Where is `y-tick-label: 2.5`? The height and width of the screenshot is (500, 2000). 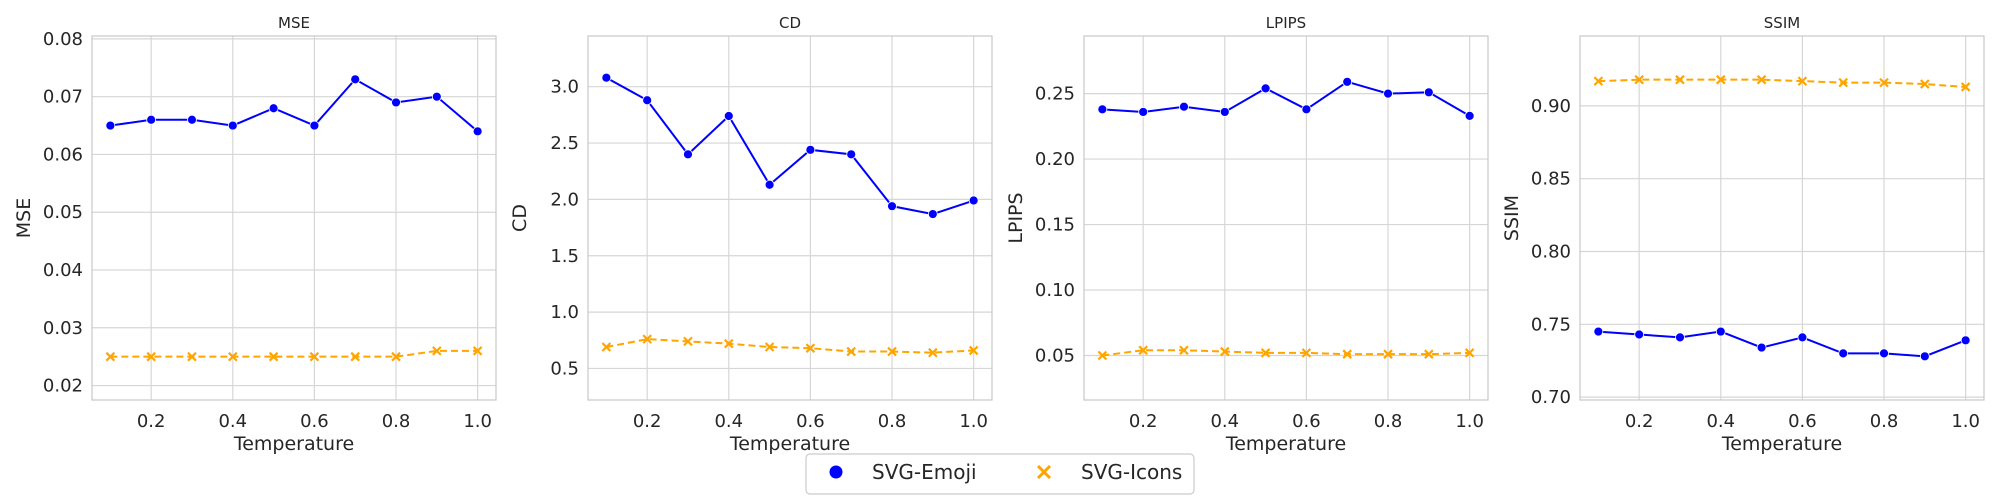 y-tick-label: 2.5 is located at coordinates (564, 143).